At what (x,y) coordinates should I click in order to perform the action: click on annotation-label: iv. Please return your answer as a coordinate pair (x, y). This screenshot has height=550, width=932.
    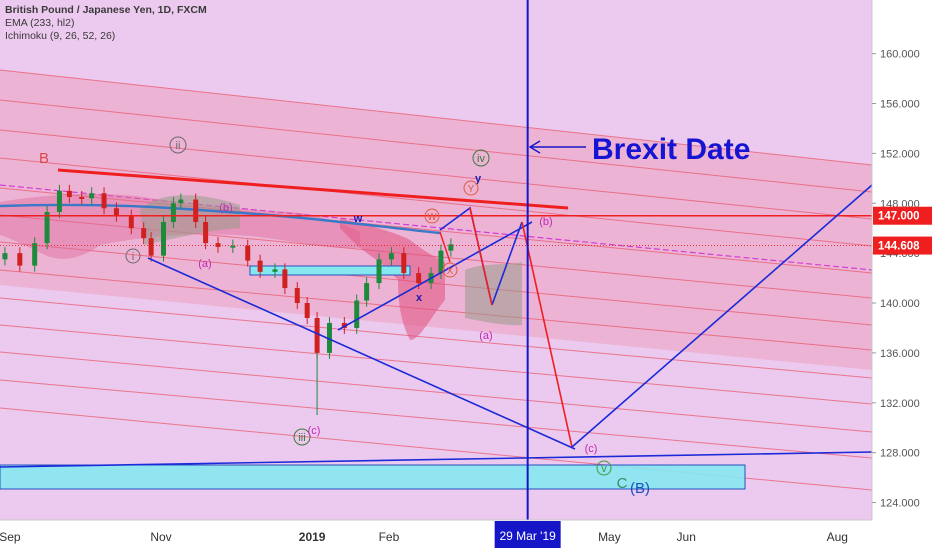
    Looking at the image, I should click on (481, 159).